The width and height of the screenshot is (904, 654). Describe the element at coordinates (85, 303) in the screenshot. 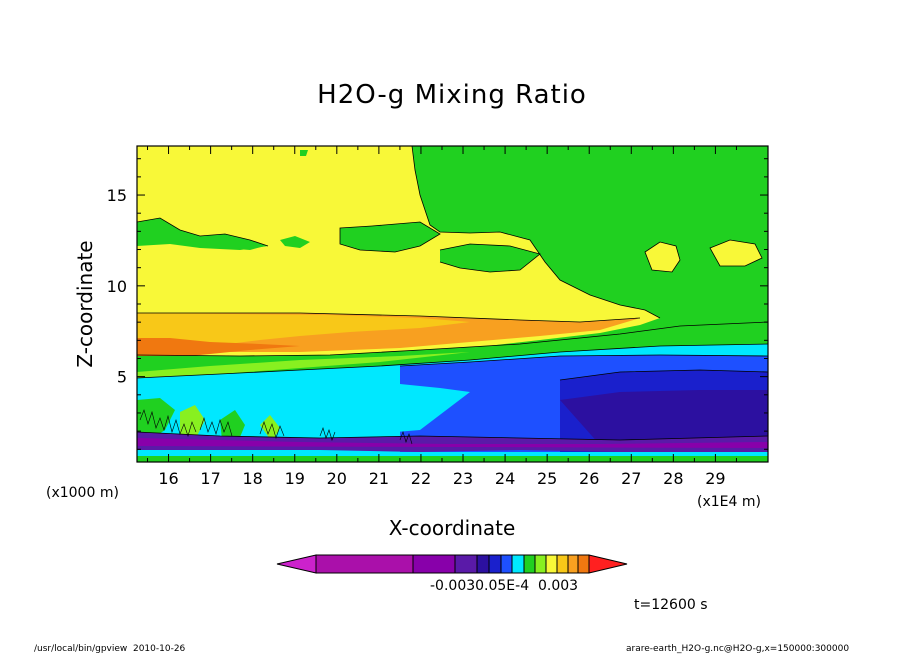

I see `y-axis-title: Z-coordinate` at that location.